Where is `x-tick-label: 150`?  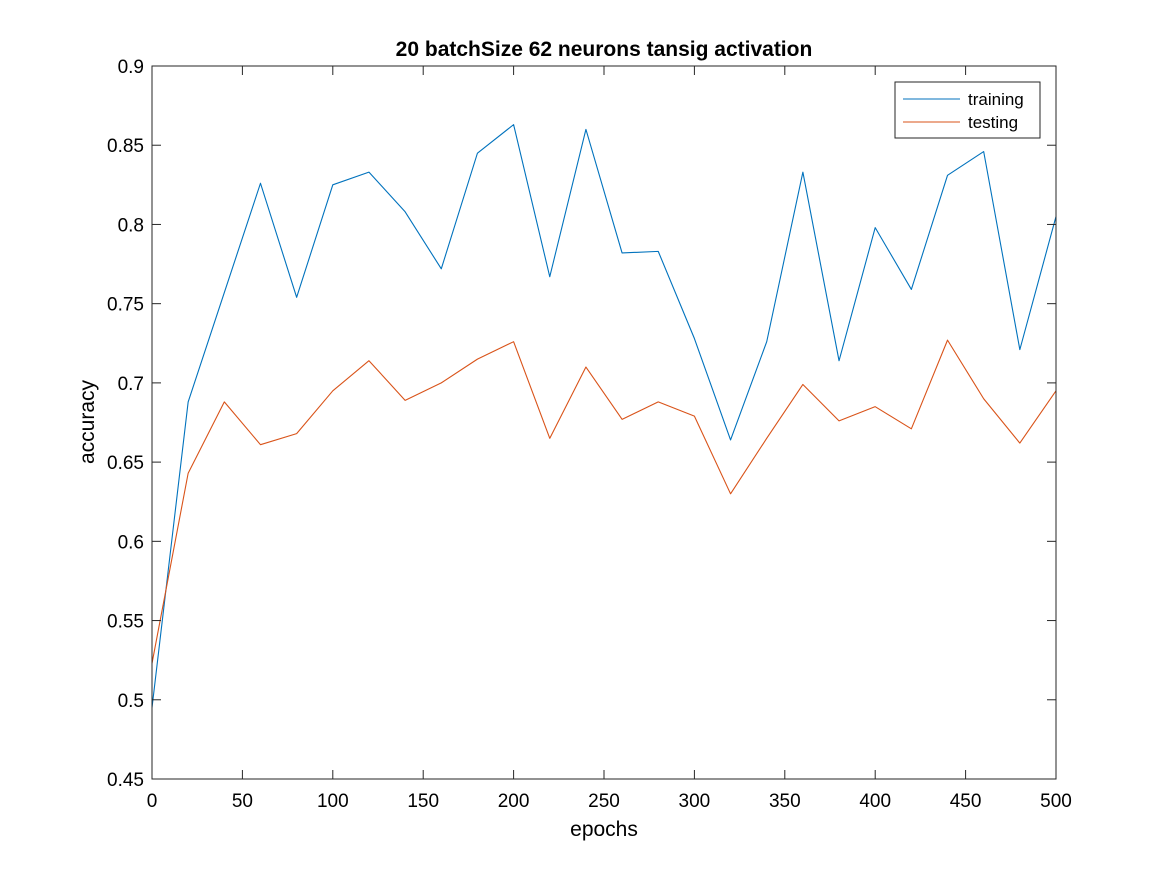
x-tick-label: 150 is located at coordinates (423, 801).